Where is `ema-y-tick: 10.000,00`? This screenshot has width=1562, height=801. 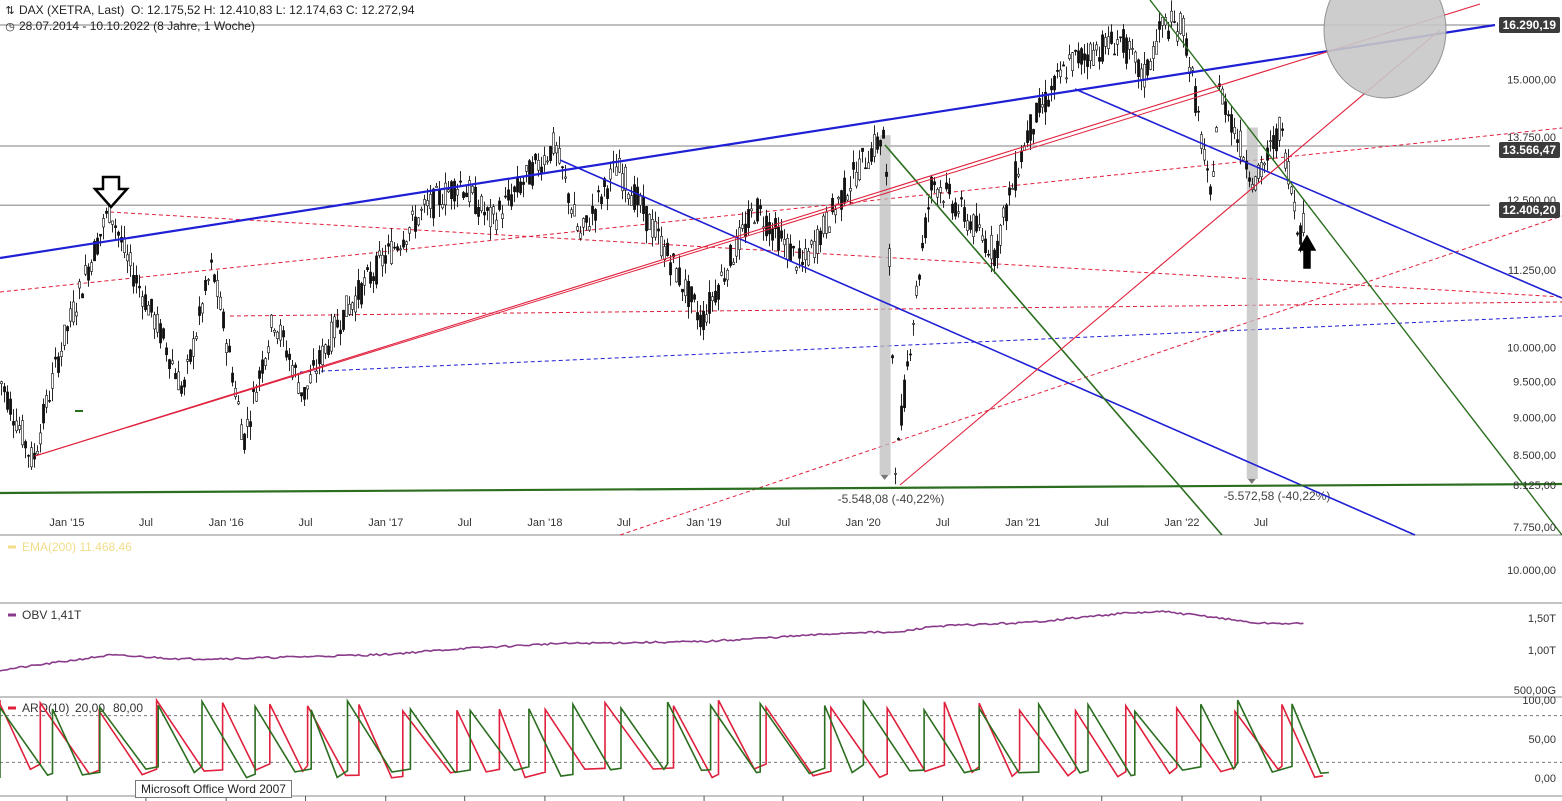
ema-y-tick: 10.000,00 is located at coordinates (1531, 571).